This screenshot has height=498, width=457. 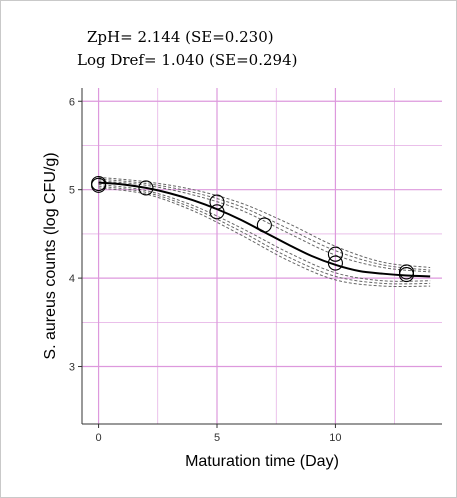 I want to click on fit-line, so click(x=264, y=229).